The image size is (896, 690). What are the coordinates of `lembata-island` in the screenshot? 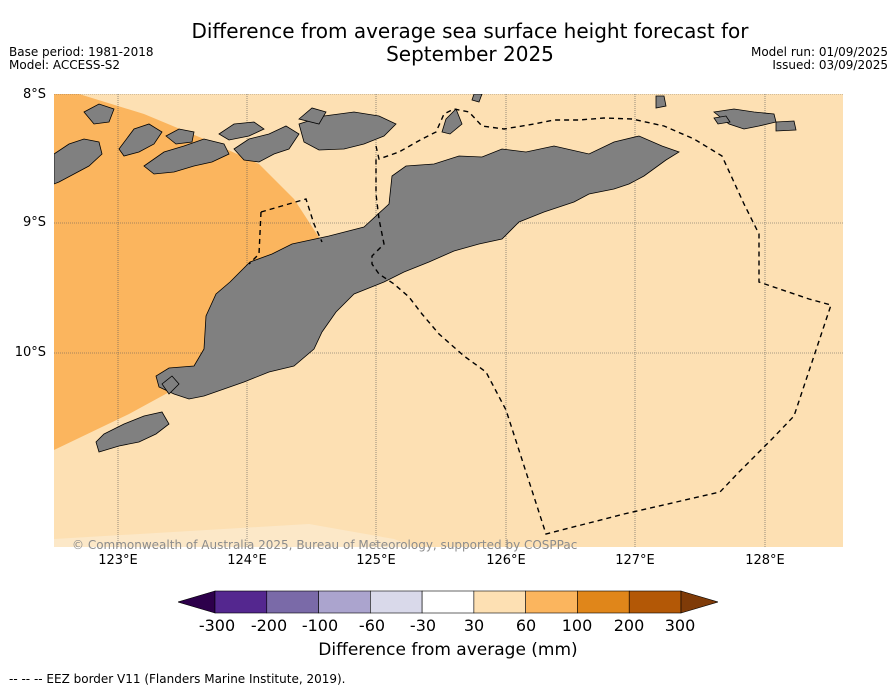 It's located at (186, 156).